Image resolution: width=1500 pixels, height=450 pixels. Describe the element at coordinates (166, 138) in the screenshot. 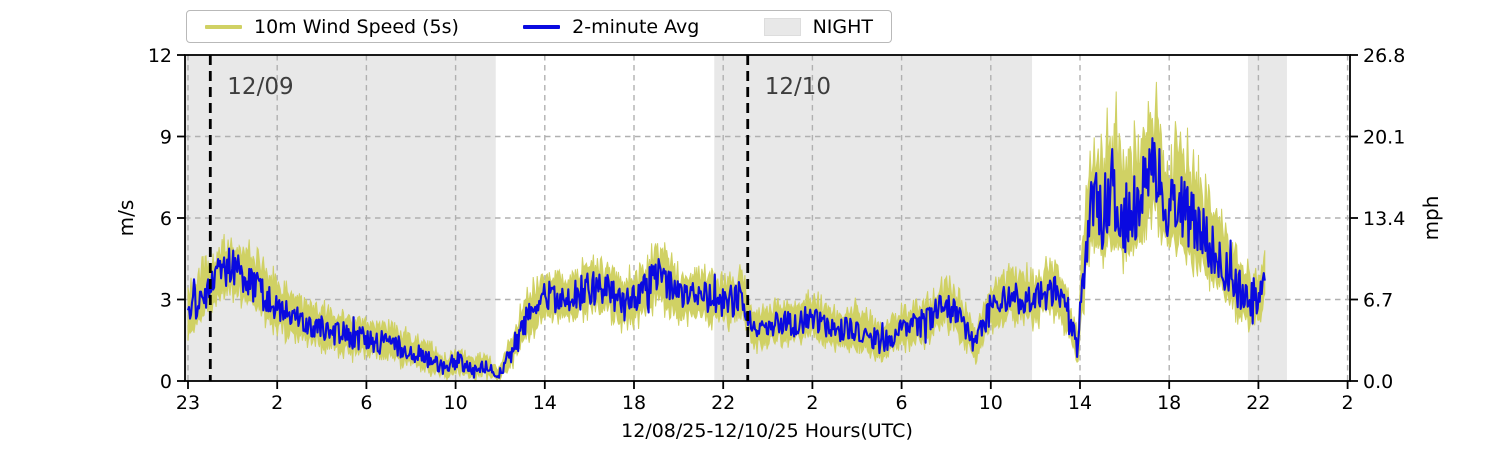

I see `y-tick-label-ms: 9` at that location.